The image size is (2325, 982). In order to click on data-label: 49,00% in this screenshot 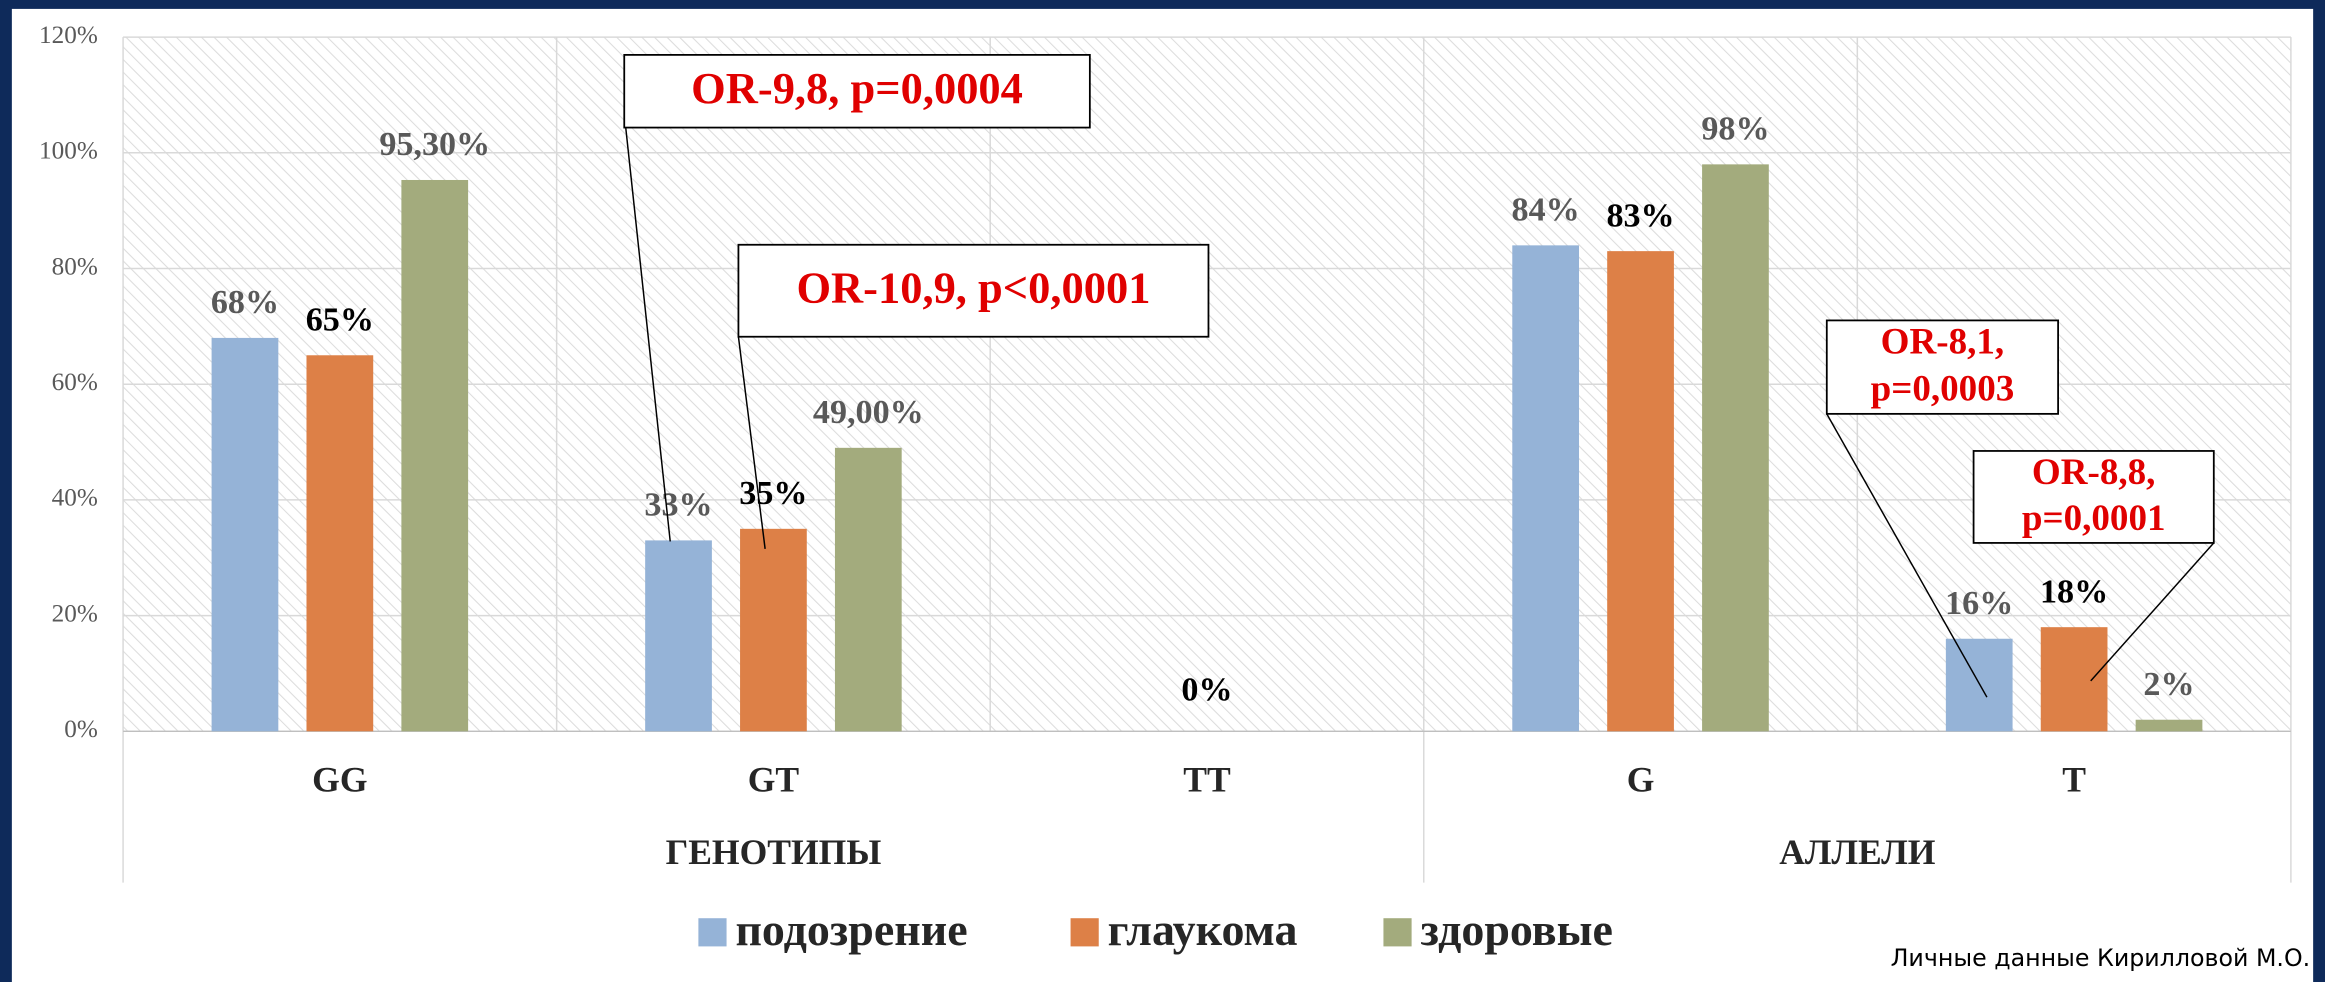, I will do `click(868, 412)`.